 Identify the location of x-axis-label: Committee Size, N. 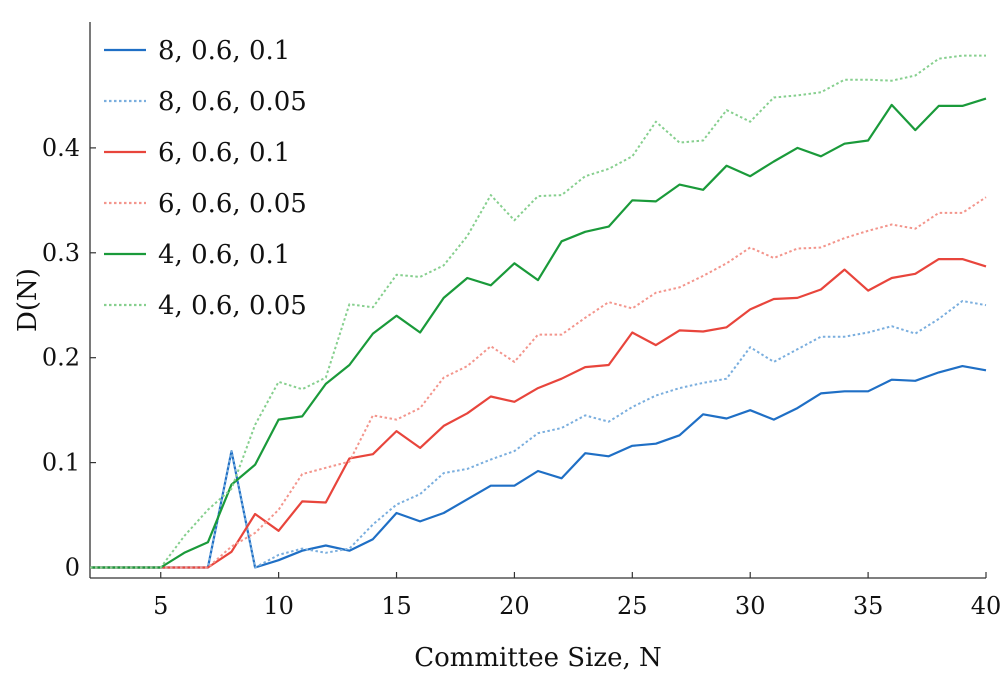
(538, 658).